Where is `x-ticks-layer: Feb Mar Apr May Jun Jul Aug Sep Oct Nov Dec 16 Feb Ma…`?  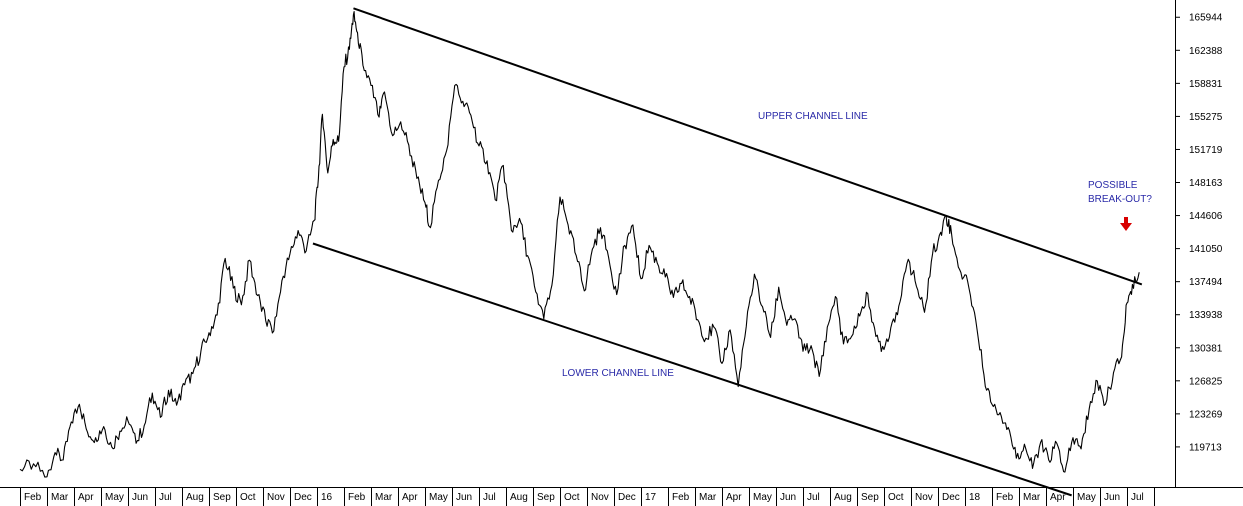
x-ticks-layer: Feb Mar Apr May Jun Jul Aug Sep Oct Nov Dec 16 Feb Ma… is located at coordinates (587, 496).